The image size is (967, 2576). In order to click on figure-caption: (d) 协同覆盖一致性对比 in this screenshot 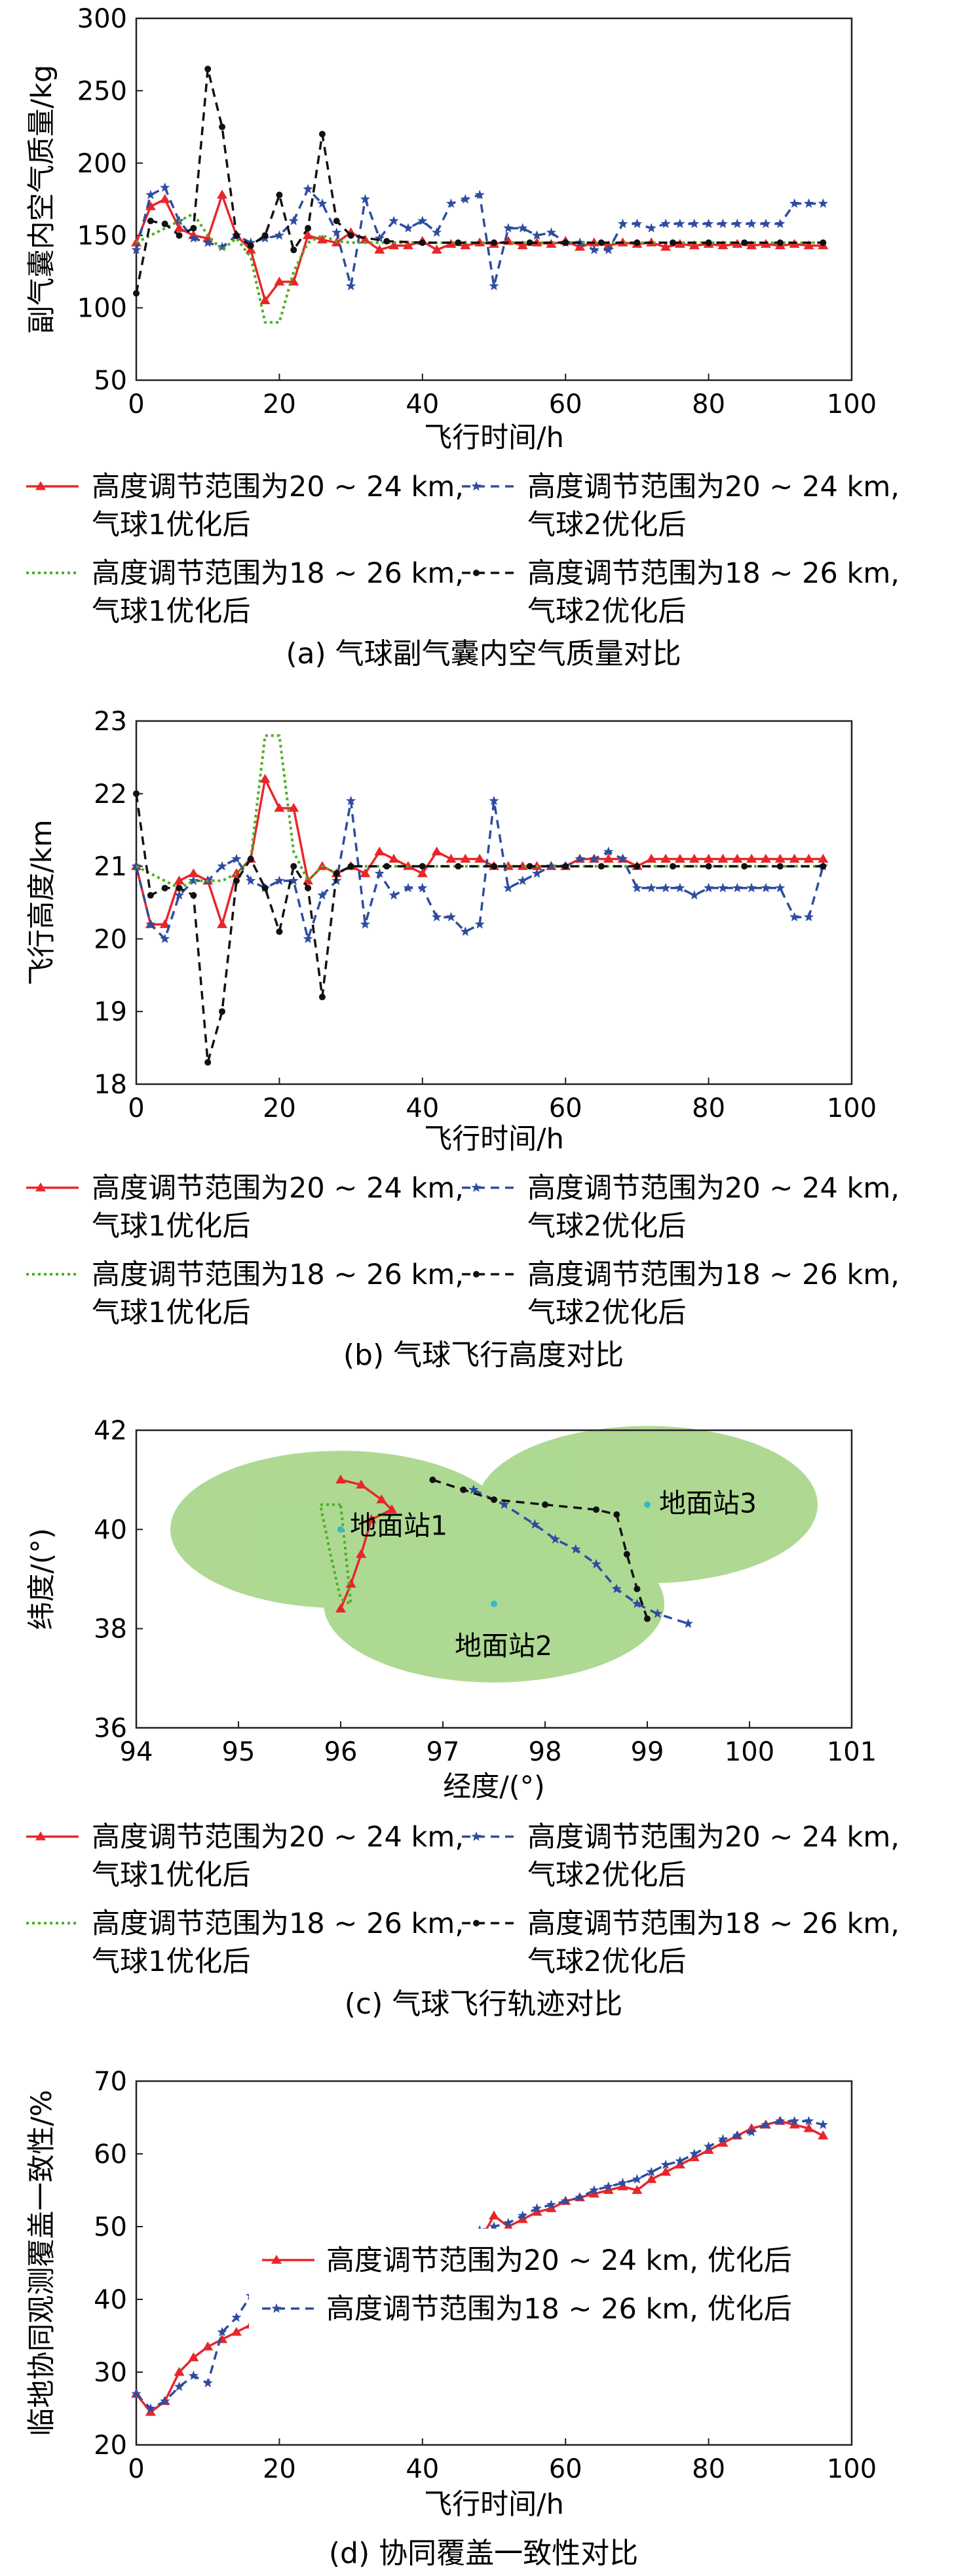, I will do `click(484, 2553)`.